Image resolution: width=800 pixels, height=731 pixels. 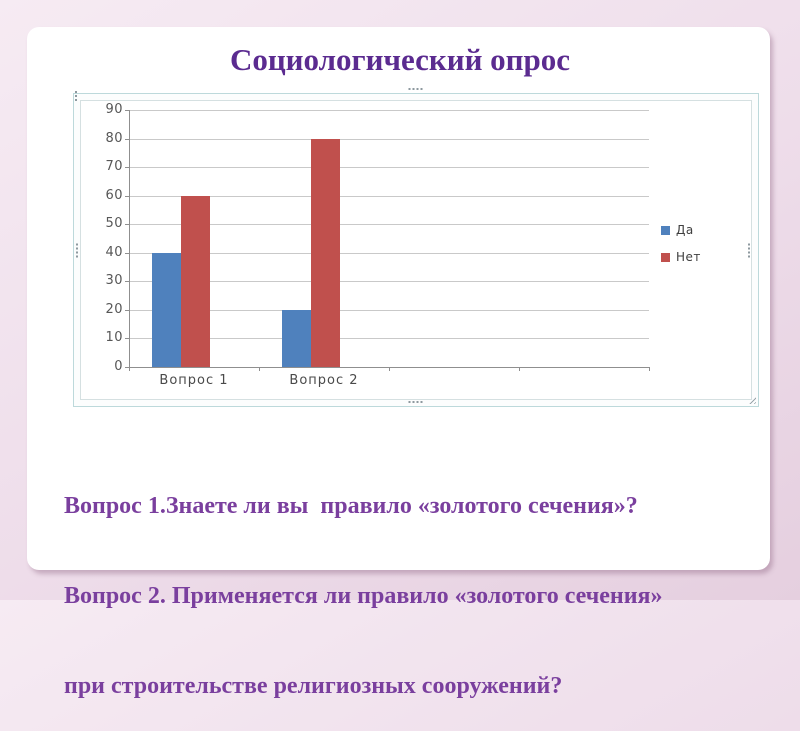 What do you see at coordinates (400, 59) in the screenshot?
I see `slide-title: Социологический опрос` at bounding box center [400, 59].